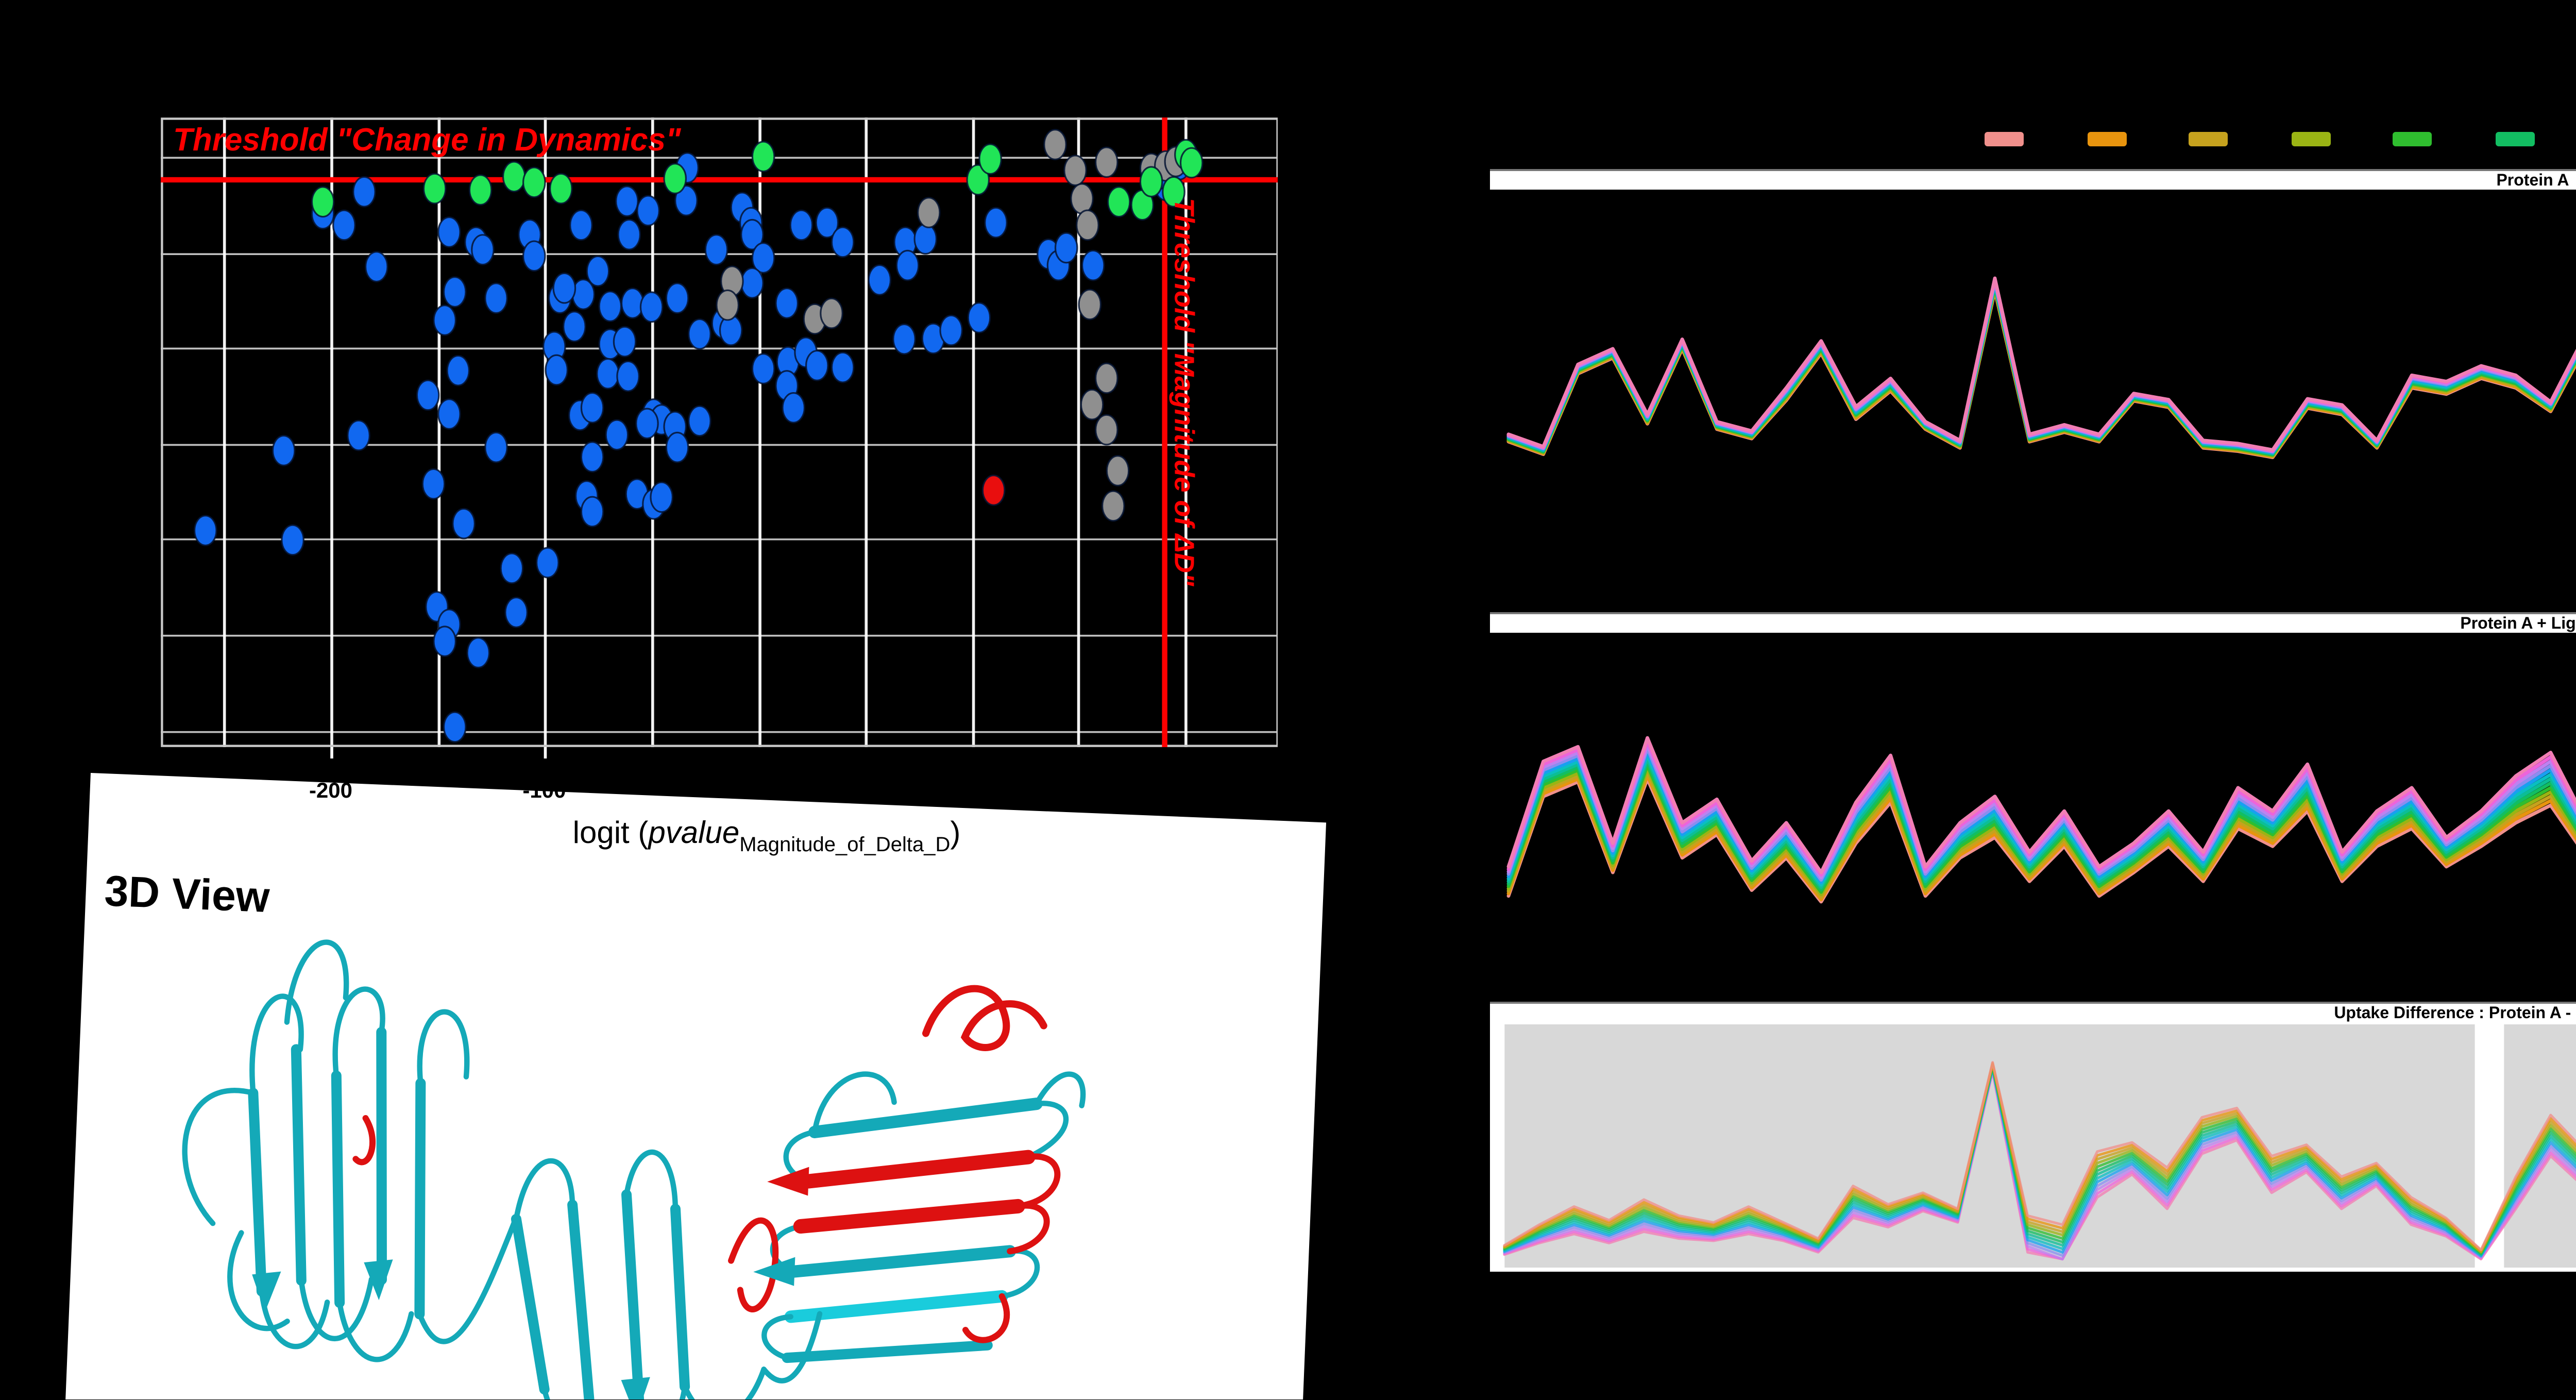 The width and height of the screenshot is (2576, 1400). I want to click on uptake-chart-protein-a, so click(2032, 362).